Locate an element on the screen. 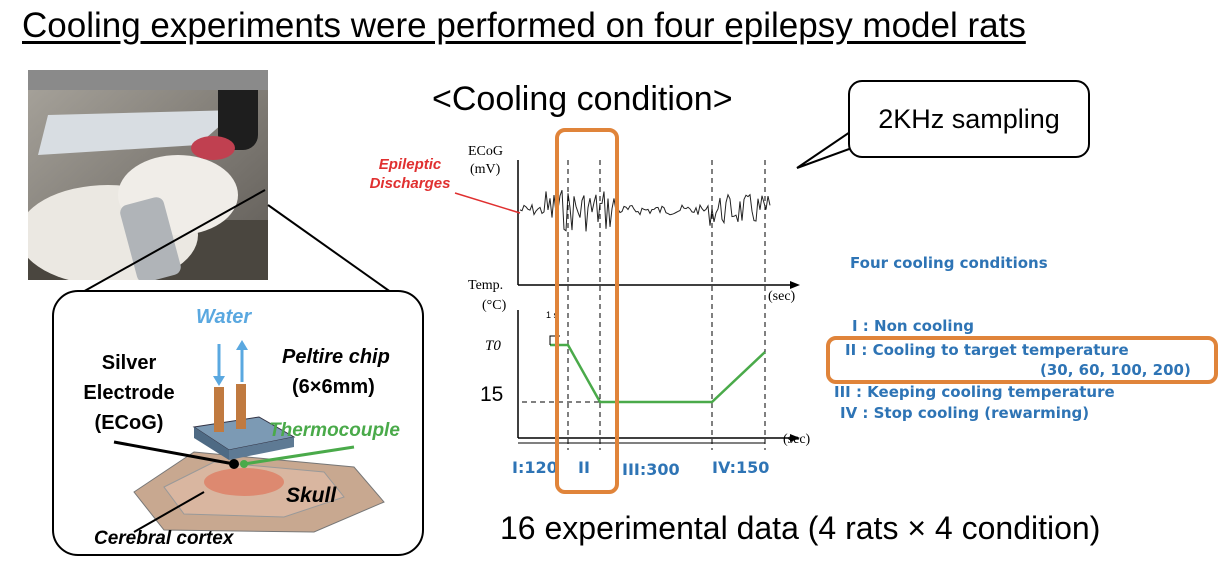  skull-label: Skull is located at coordinates (311, 495).